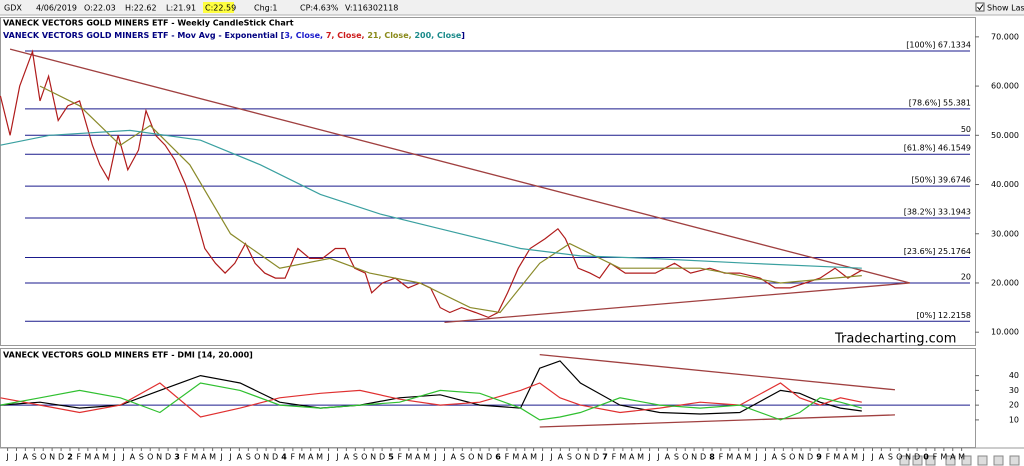  What do you see at coordinates (431, 400) in the screenshot?
I see `series-line` at bounding box center [431, 400].